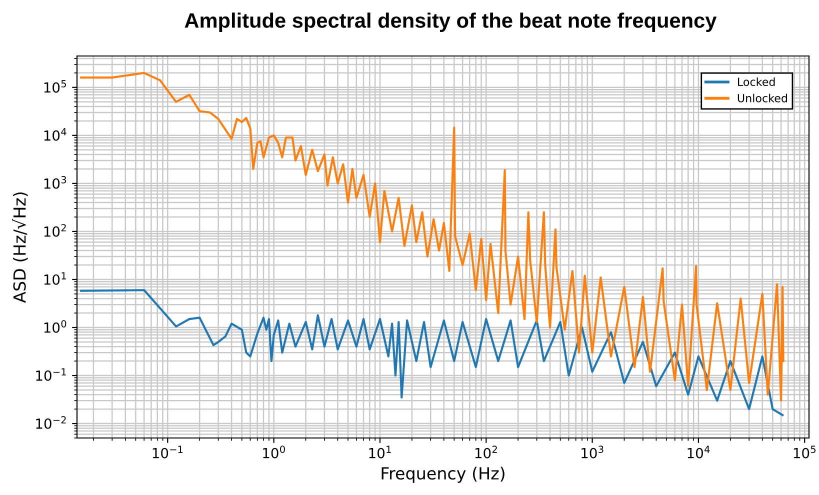 The height and width of the screenshot is (495, 819). Describe the element at coordinates (763, 98) in the screenshot. I see `legend-label: Unlocked` at that location.